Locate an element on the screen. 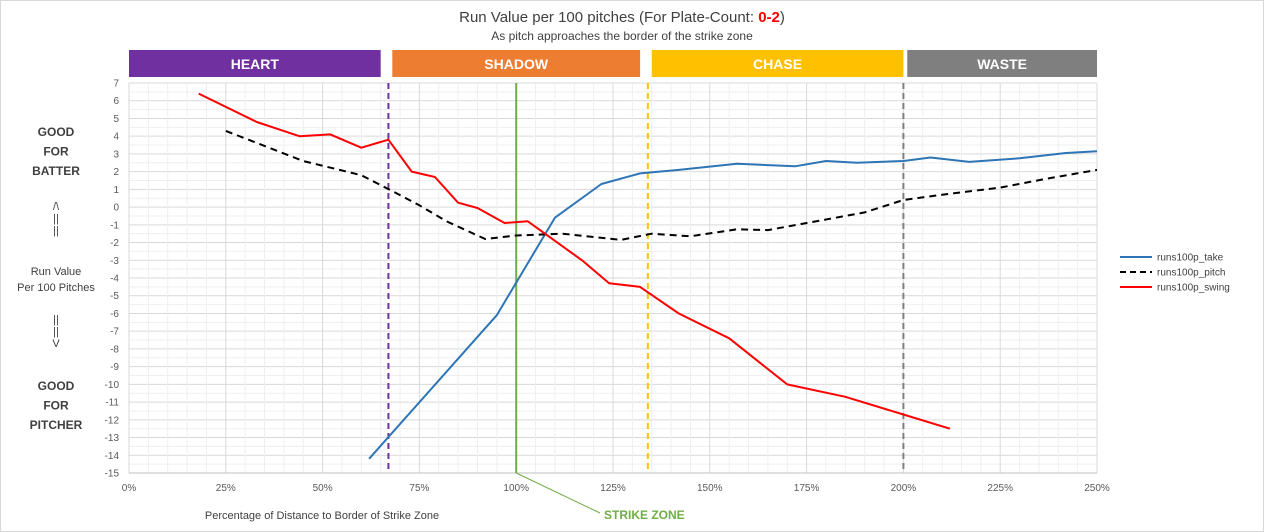  good-for-pitcher-label: PITCHER is located at coordinates (56, 425).